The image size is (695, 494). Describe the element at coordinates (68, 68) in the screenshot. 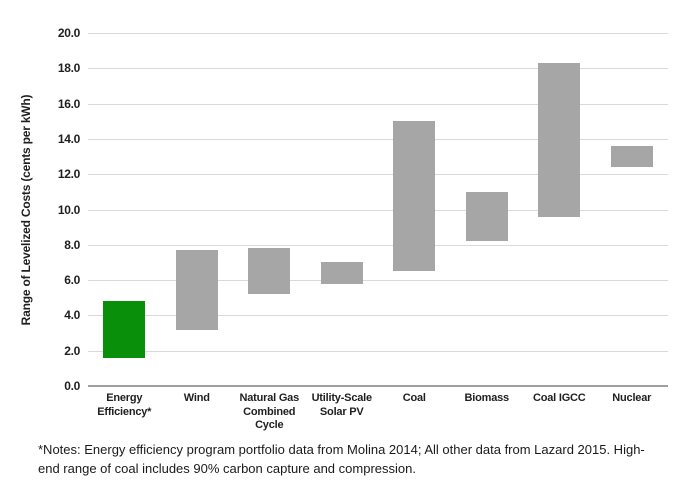

I see `y-tick-label: 18.0` at that location.